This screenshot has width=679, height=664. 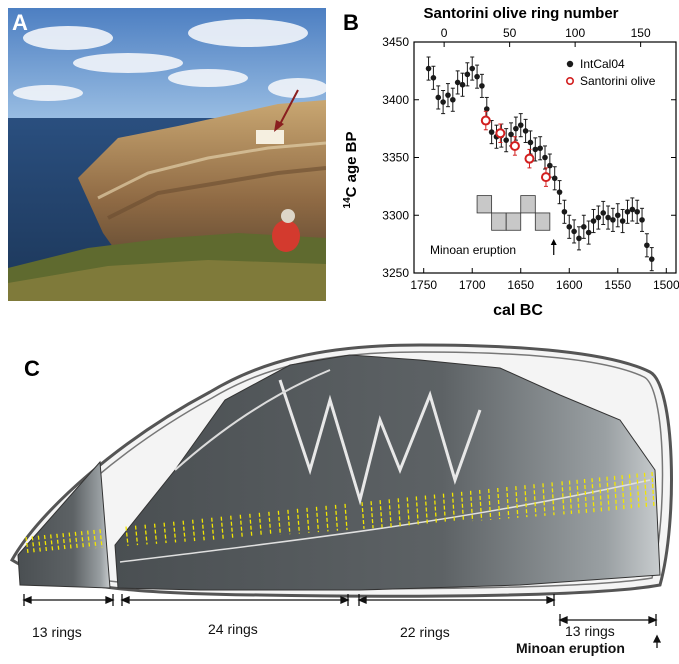 What do you see at coordinates (510, 33) in the screenshot?
I see `top-tick-label: 50` at bounding box center [510, 33].